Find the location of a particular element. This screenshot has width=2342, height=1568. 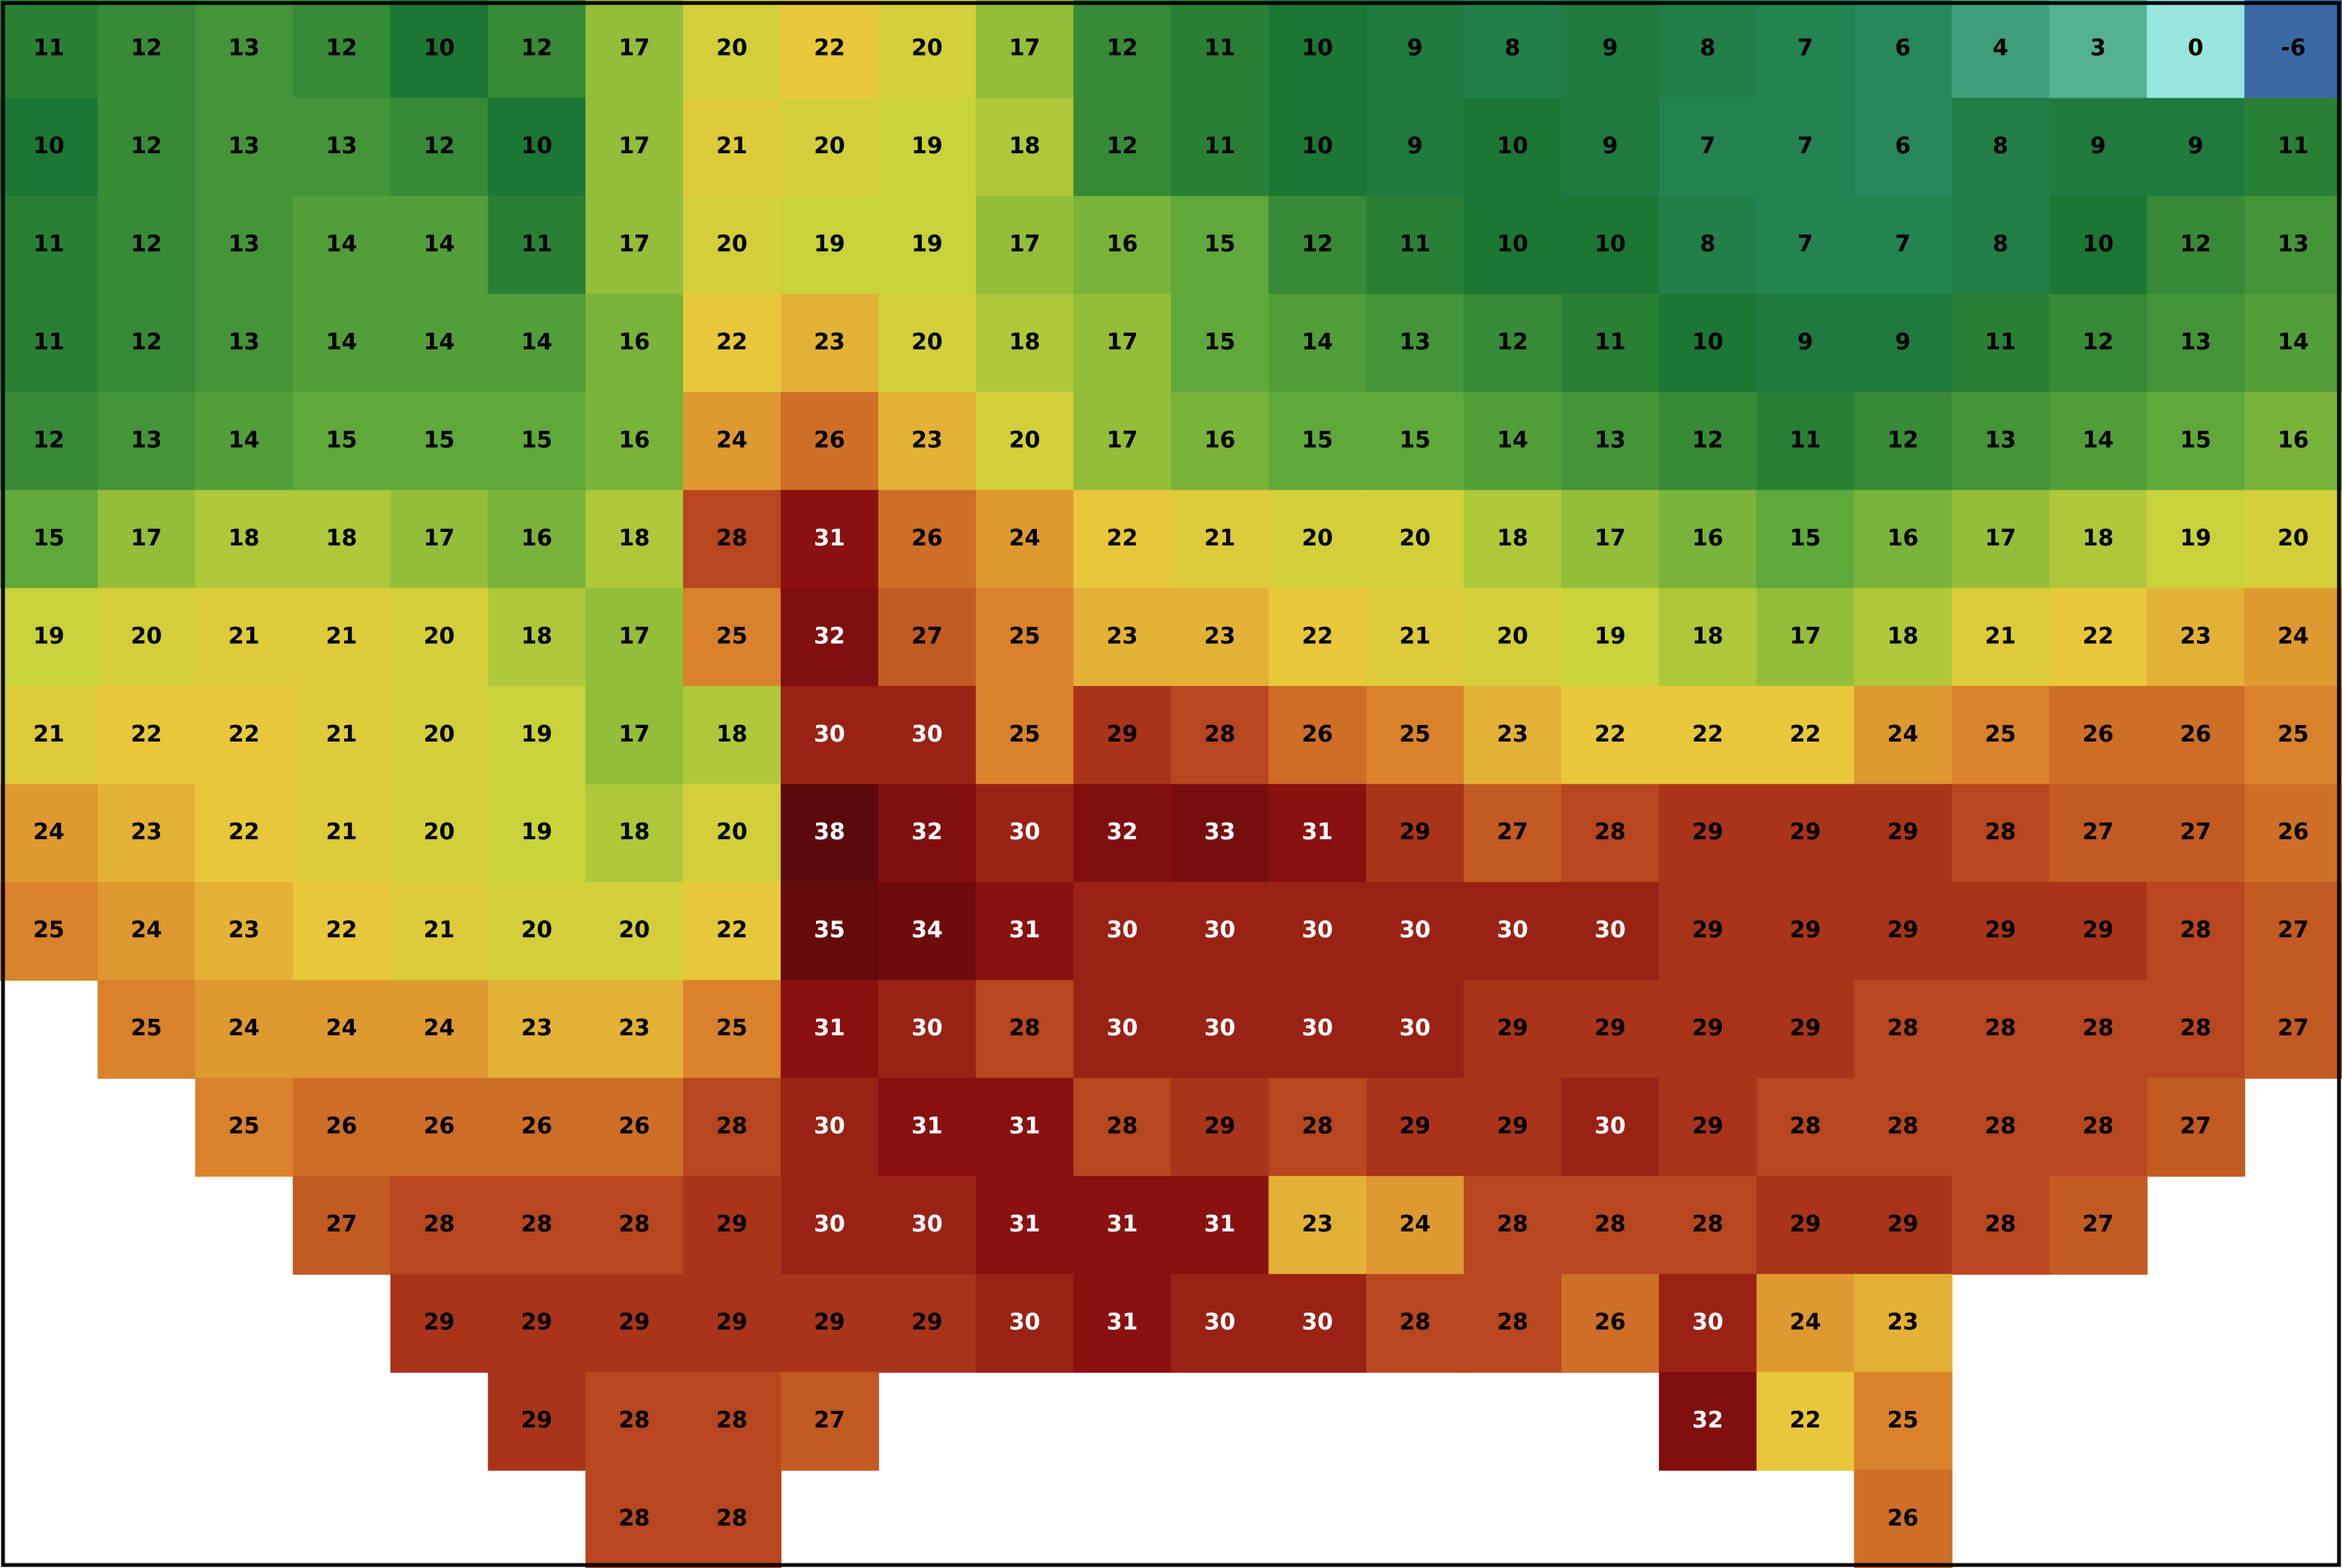

temperature-label: 15 is located at coordinates (1220, 244).